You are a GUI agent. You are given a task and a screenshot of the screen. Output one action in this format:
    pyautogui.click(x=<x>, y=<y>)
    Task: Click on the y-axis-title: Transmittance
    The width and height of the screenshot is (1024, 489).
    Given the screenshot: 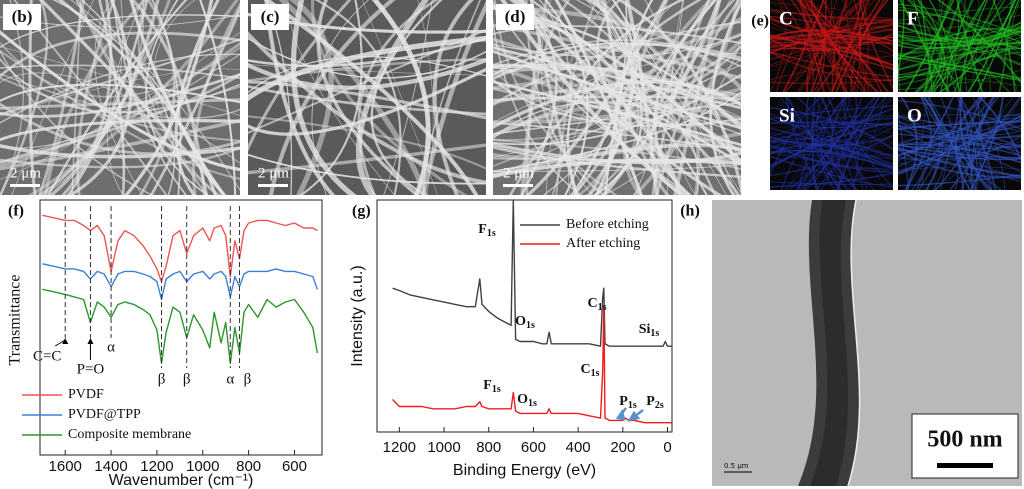 What is the action you would take?
    pyautogui.click(x=15, y=320)
    